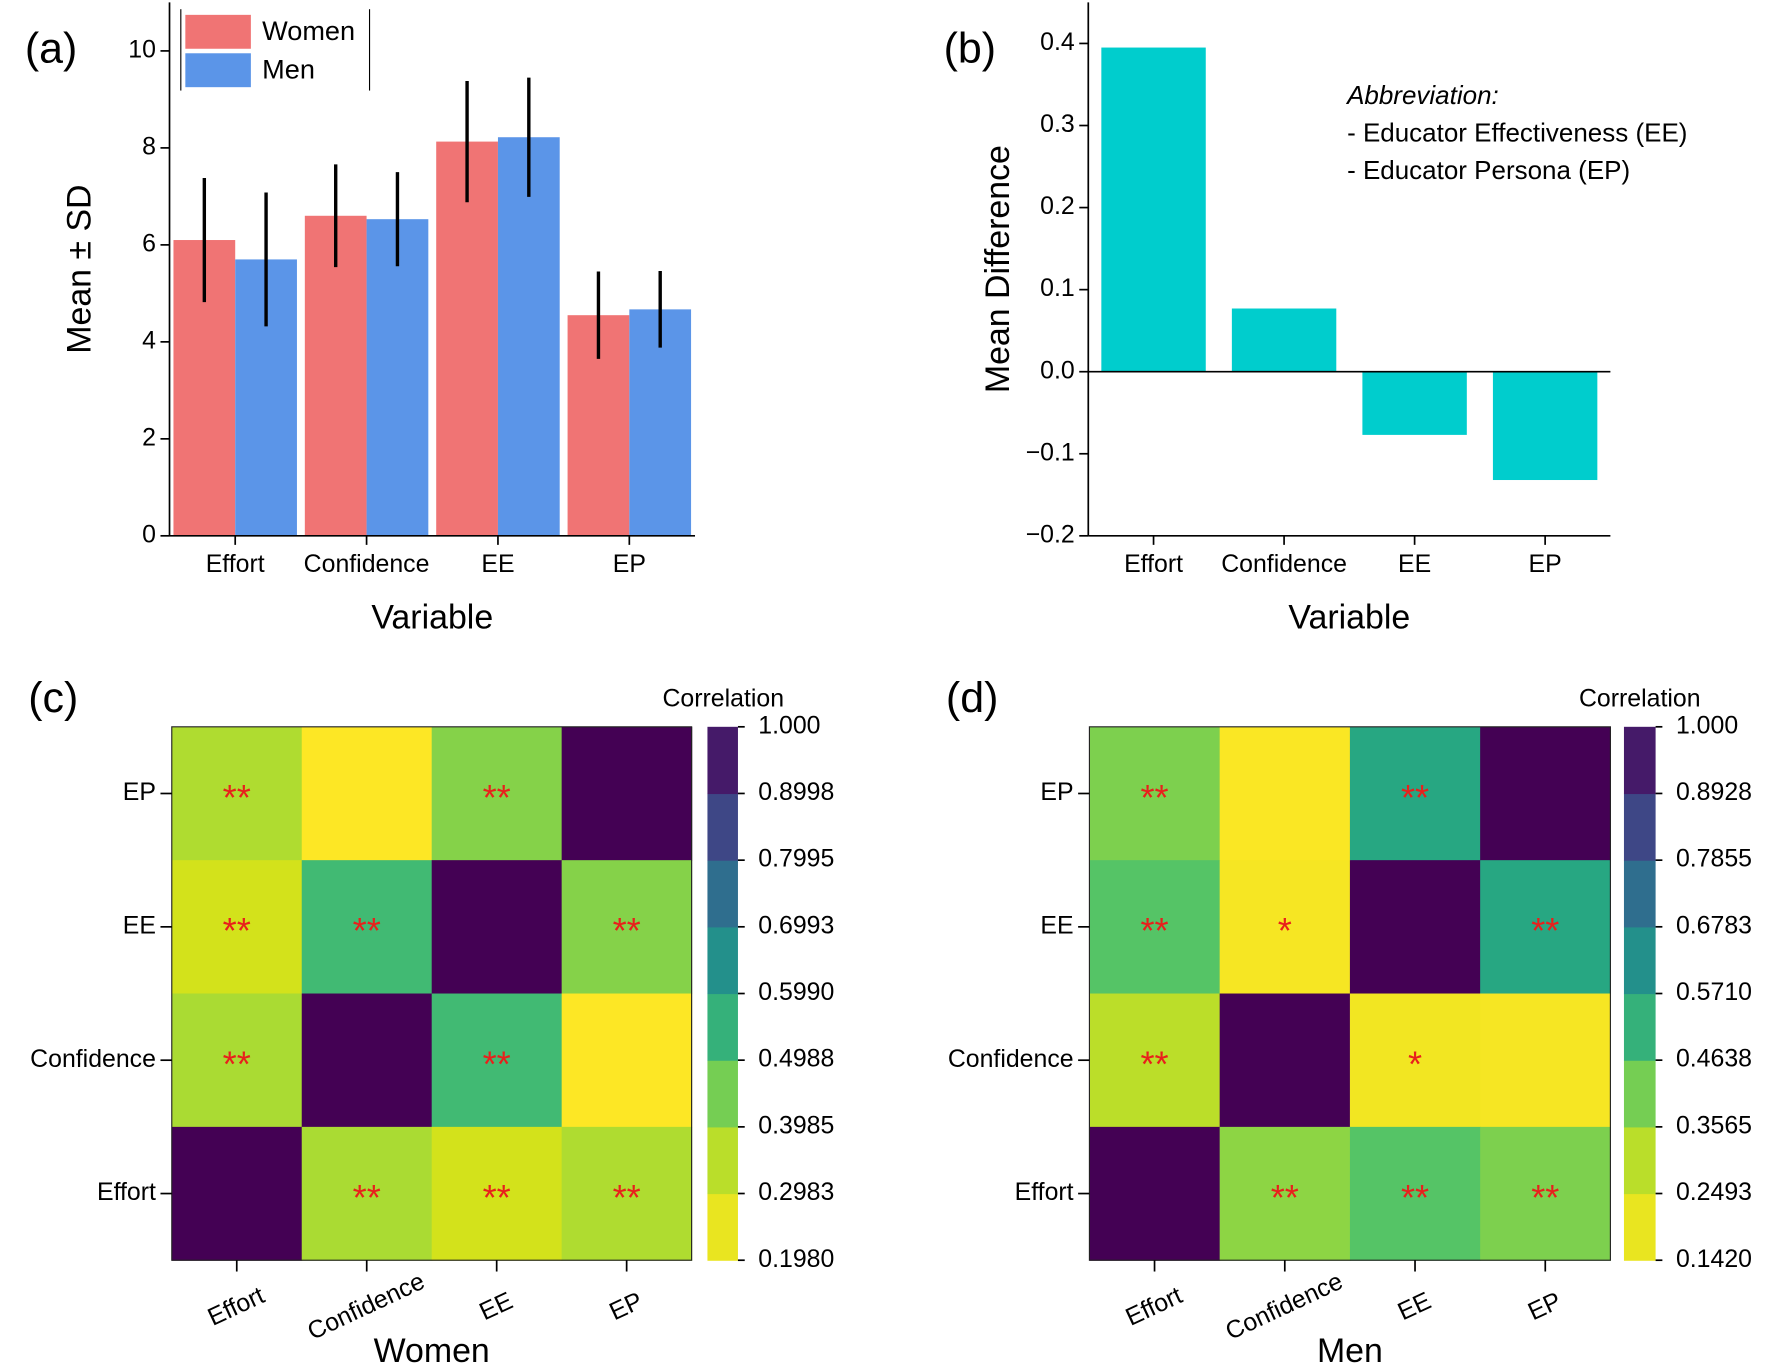  I want to click on colorbar-tick-label: 0.4988, so click(796, 1059).